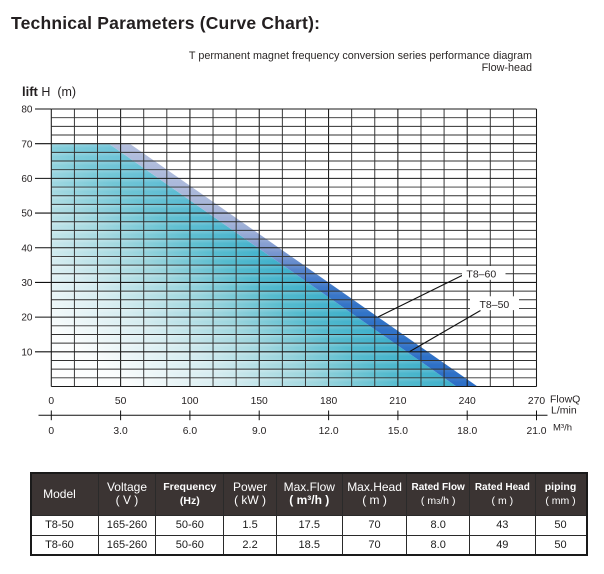 This screenshot has height=574, width=604. Describe the element at coordinates (467, 401) in the screenshot. I see `svg-text: 240` at that location.